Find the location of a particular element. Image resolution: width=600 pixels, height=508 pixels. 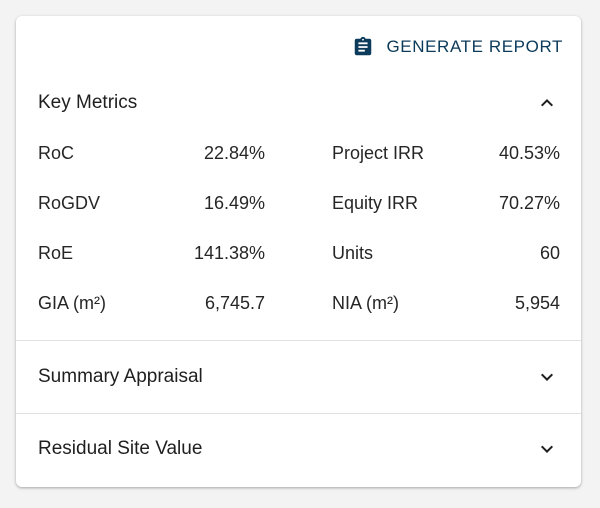

generate-report-label: GENERATE REPORT is located at coordinates (474, 46).